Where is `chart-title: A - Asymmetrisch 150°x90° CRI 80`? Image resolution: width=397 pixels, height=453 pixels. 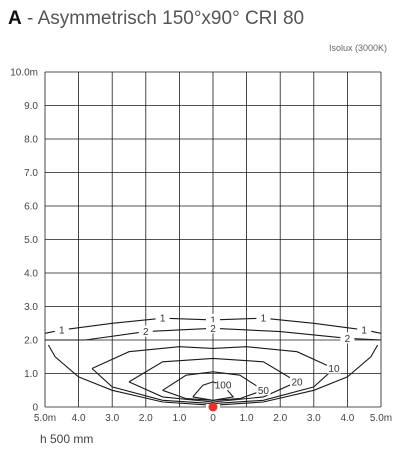
chart-title: A - Asymmetrisch 150°x90° CRI 80 is located at coordinates (156, 19).